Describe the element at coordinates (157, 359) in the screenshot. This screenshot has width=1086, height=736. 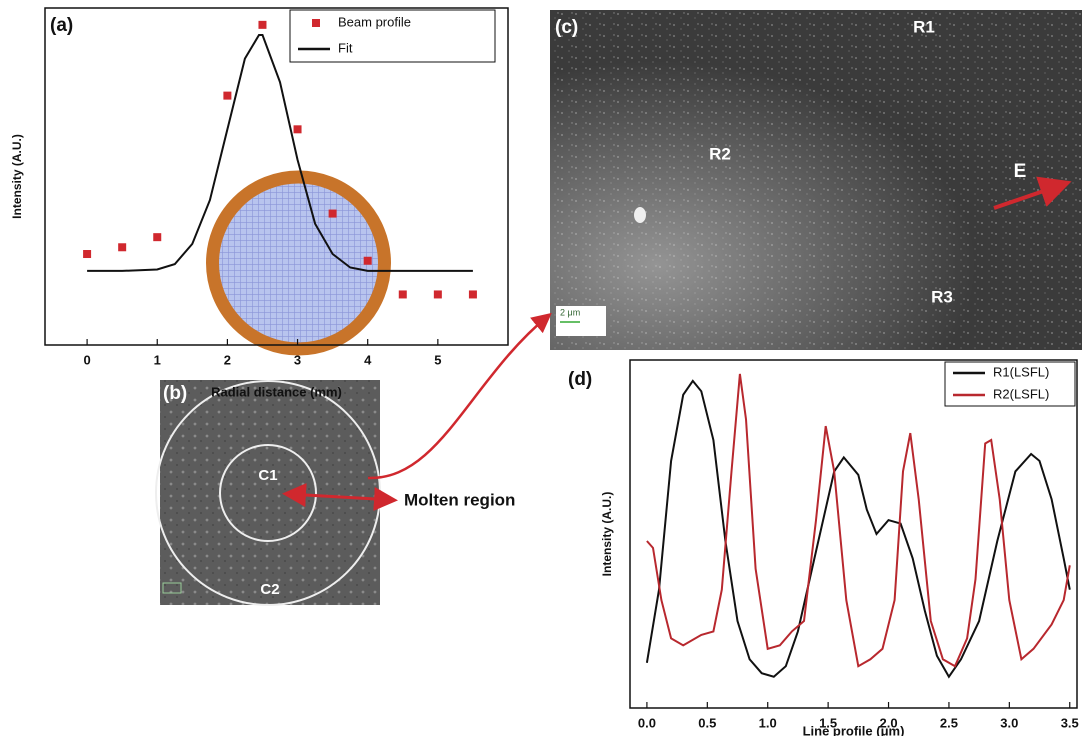
I see `x-tick-label: 1` at that location.